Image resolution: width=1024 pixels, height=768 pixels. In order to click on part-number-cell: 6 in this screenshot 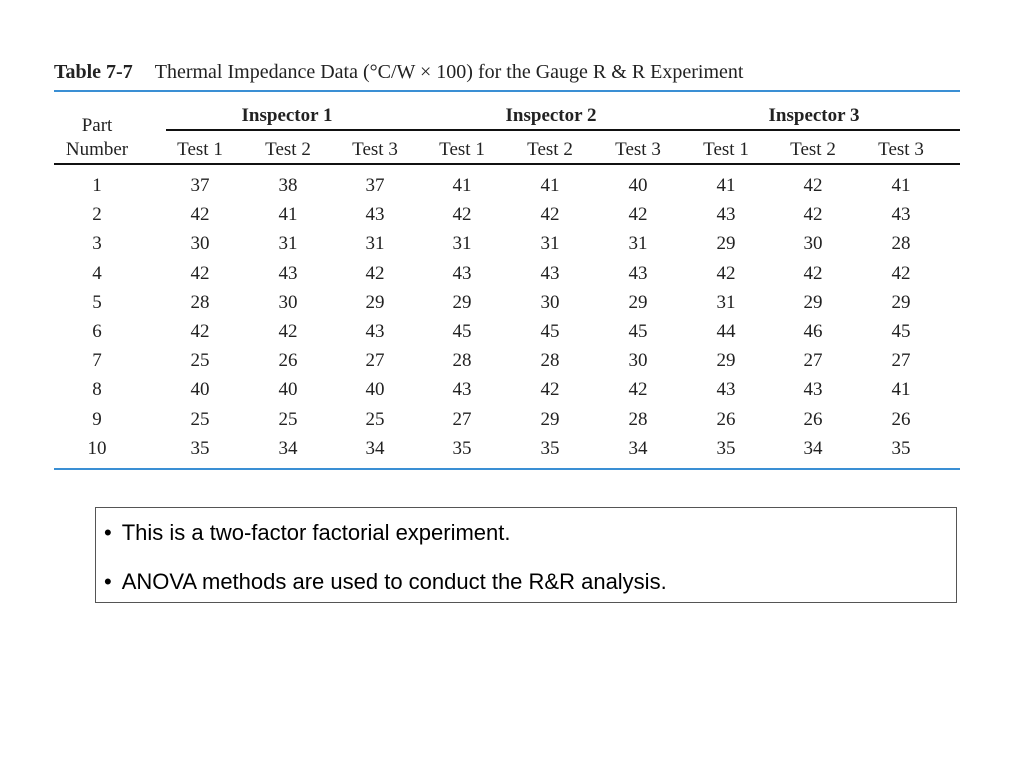, I will do `click(97, 331)`.